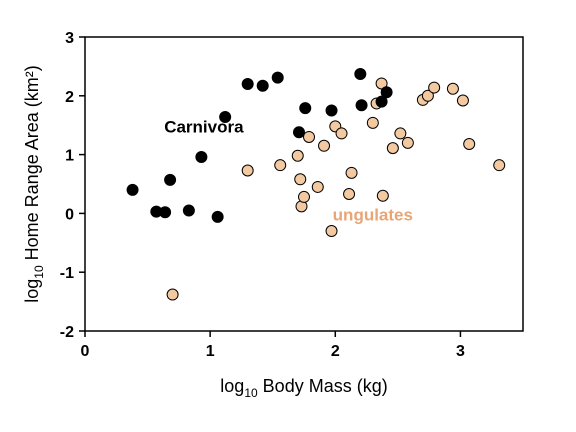 The height and width of the screenshot is (432, 576). Describe the element at coordinates (210, 351) in the screenshot. I see `x-tick-label: 1` at that location.